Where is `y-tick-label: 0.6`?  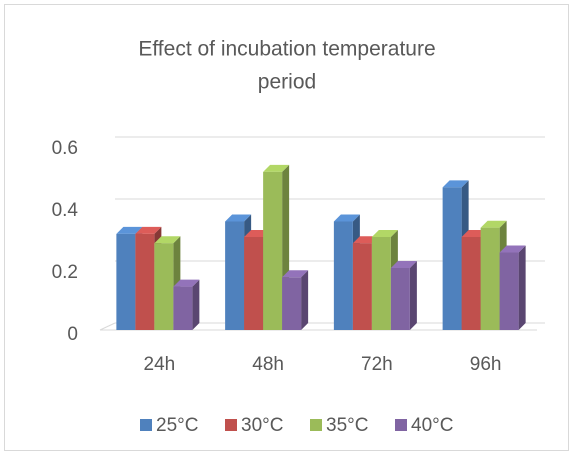 y-tick-label: 0.6 is located at coordinates (65, 148).